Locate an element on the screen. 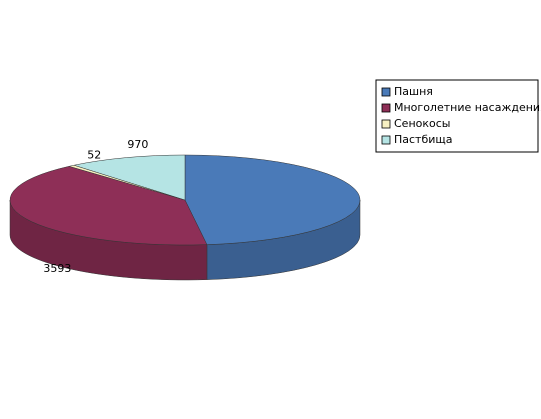  legend-label: Пашня is located at coordinates (413, 91).